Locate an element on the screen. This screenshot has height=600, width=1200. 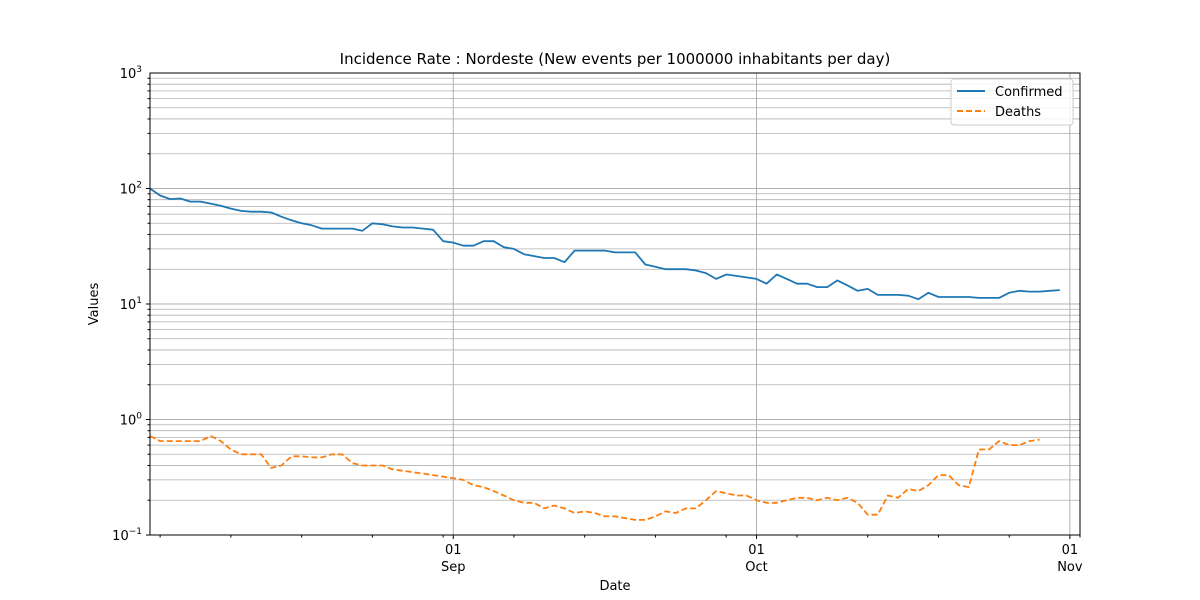
y-tick-label: 10³ is located at coordinates (131, 73).